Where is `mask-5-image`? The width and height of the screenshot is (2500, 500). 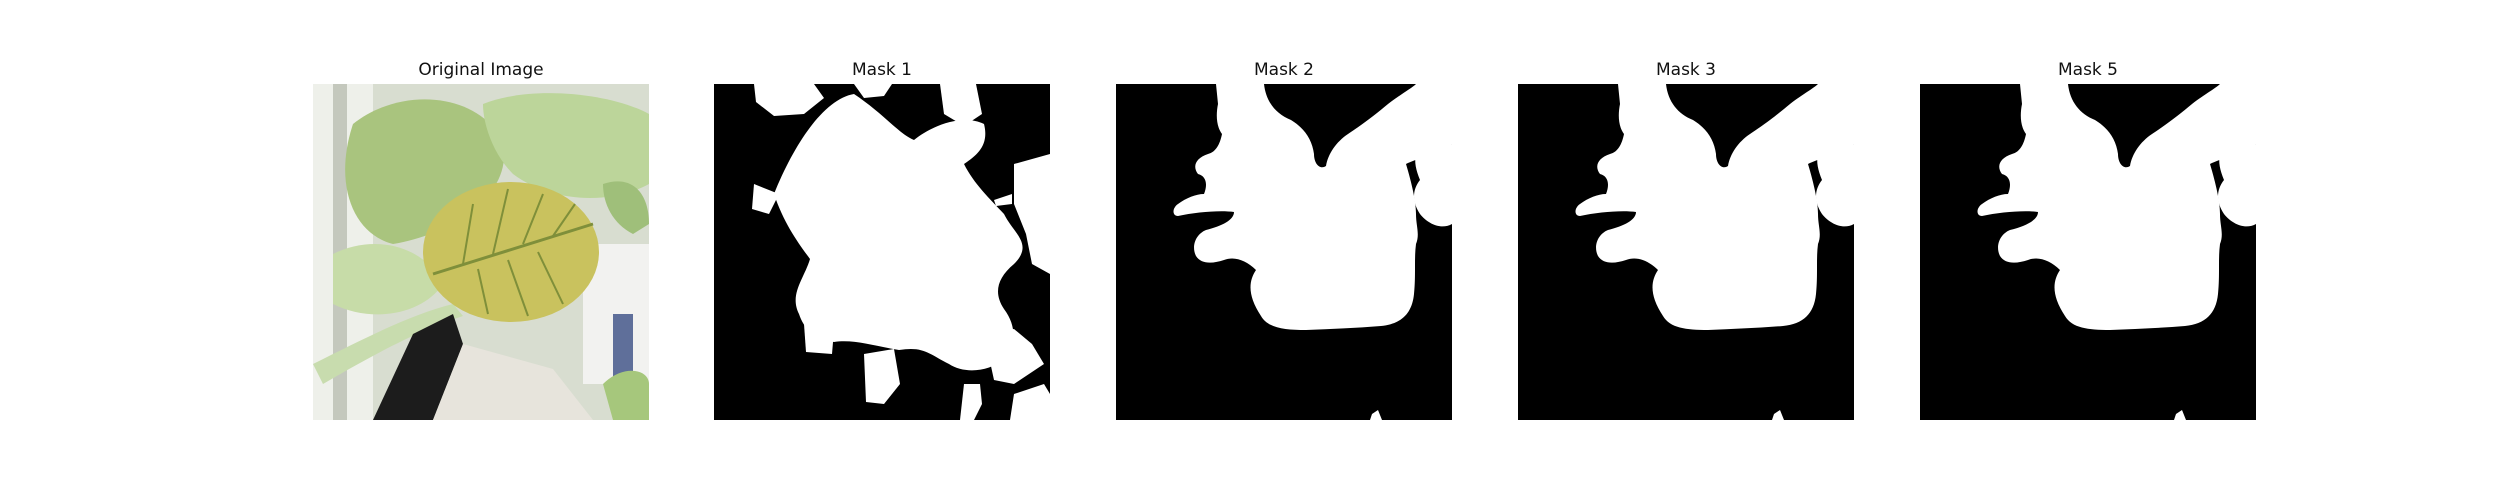 mask-5-image is located at coordinates (2088, 252).